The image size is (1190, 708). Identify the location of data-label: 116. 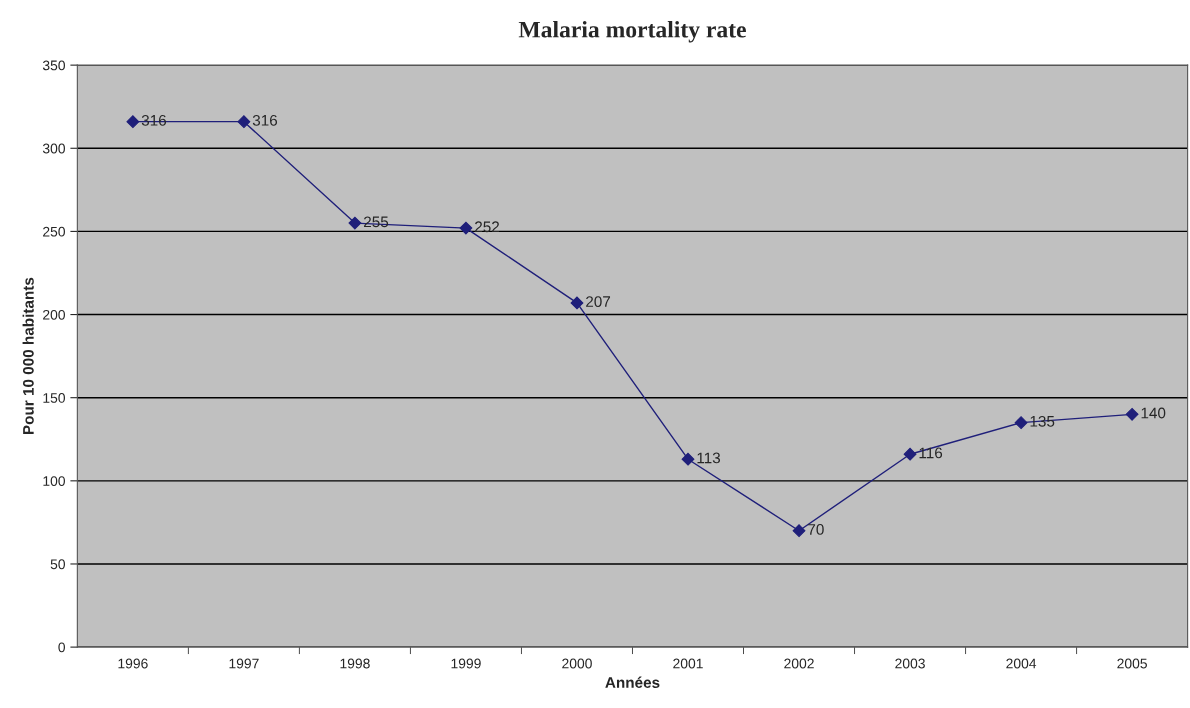
(931, 453).